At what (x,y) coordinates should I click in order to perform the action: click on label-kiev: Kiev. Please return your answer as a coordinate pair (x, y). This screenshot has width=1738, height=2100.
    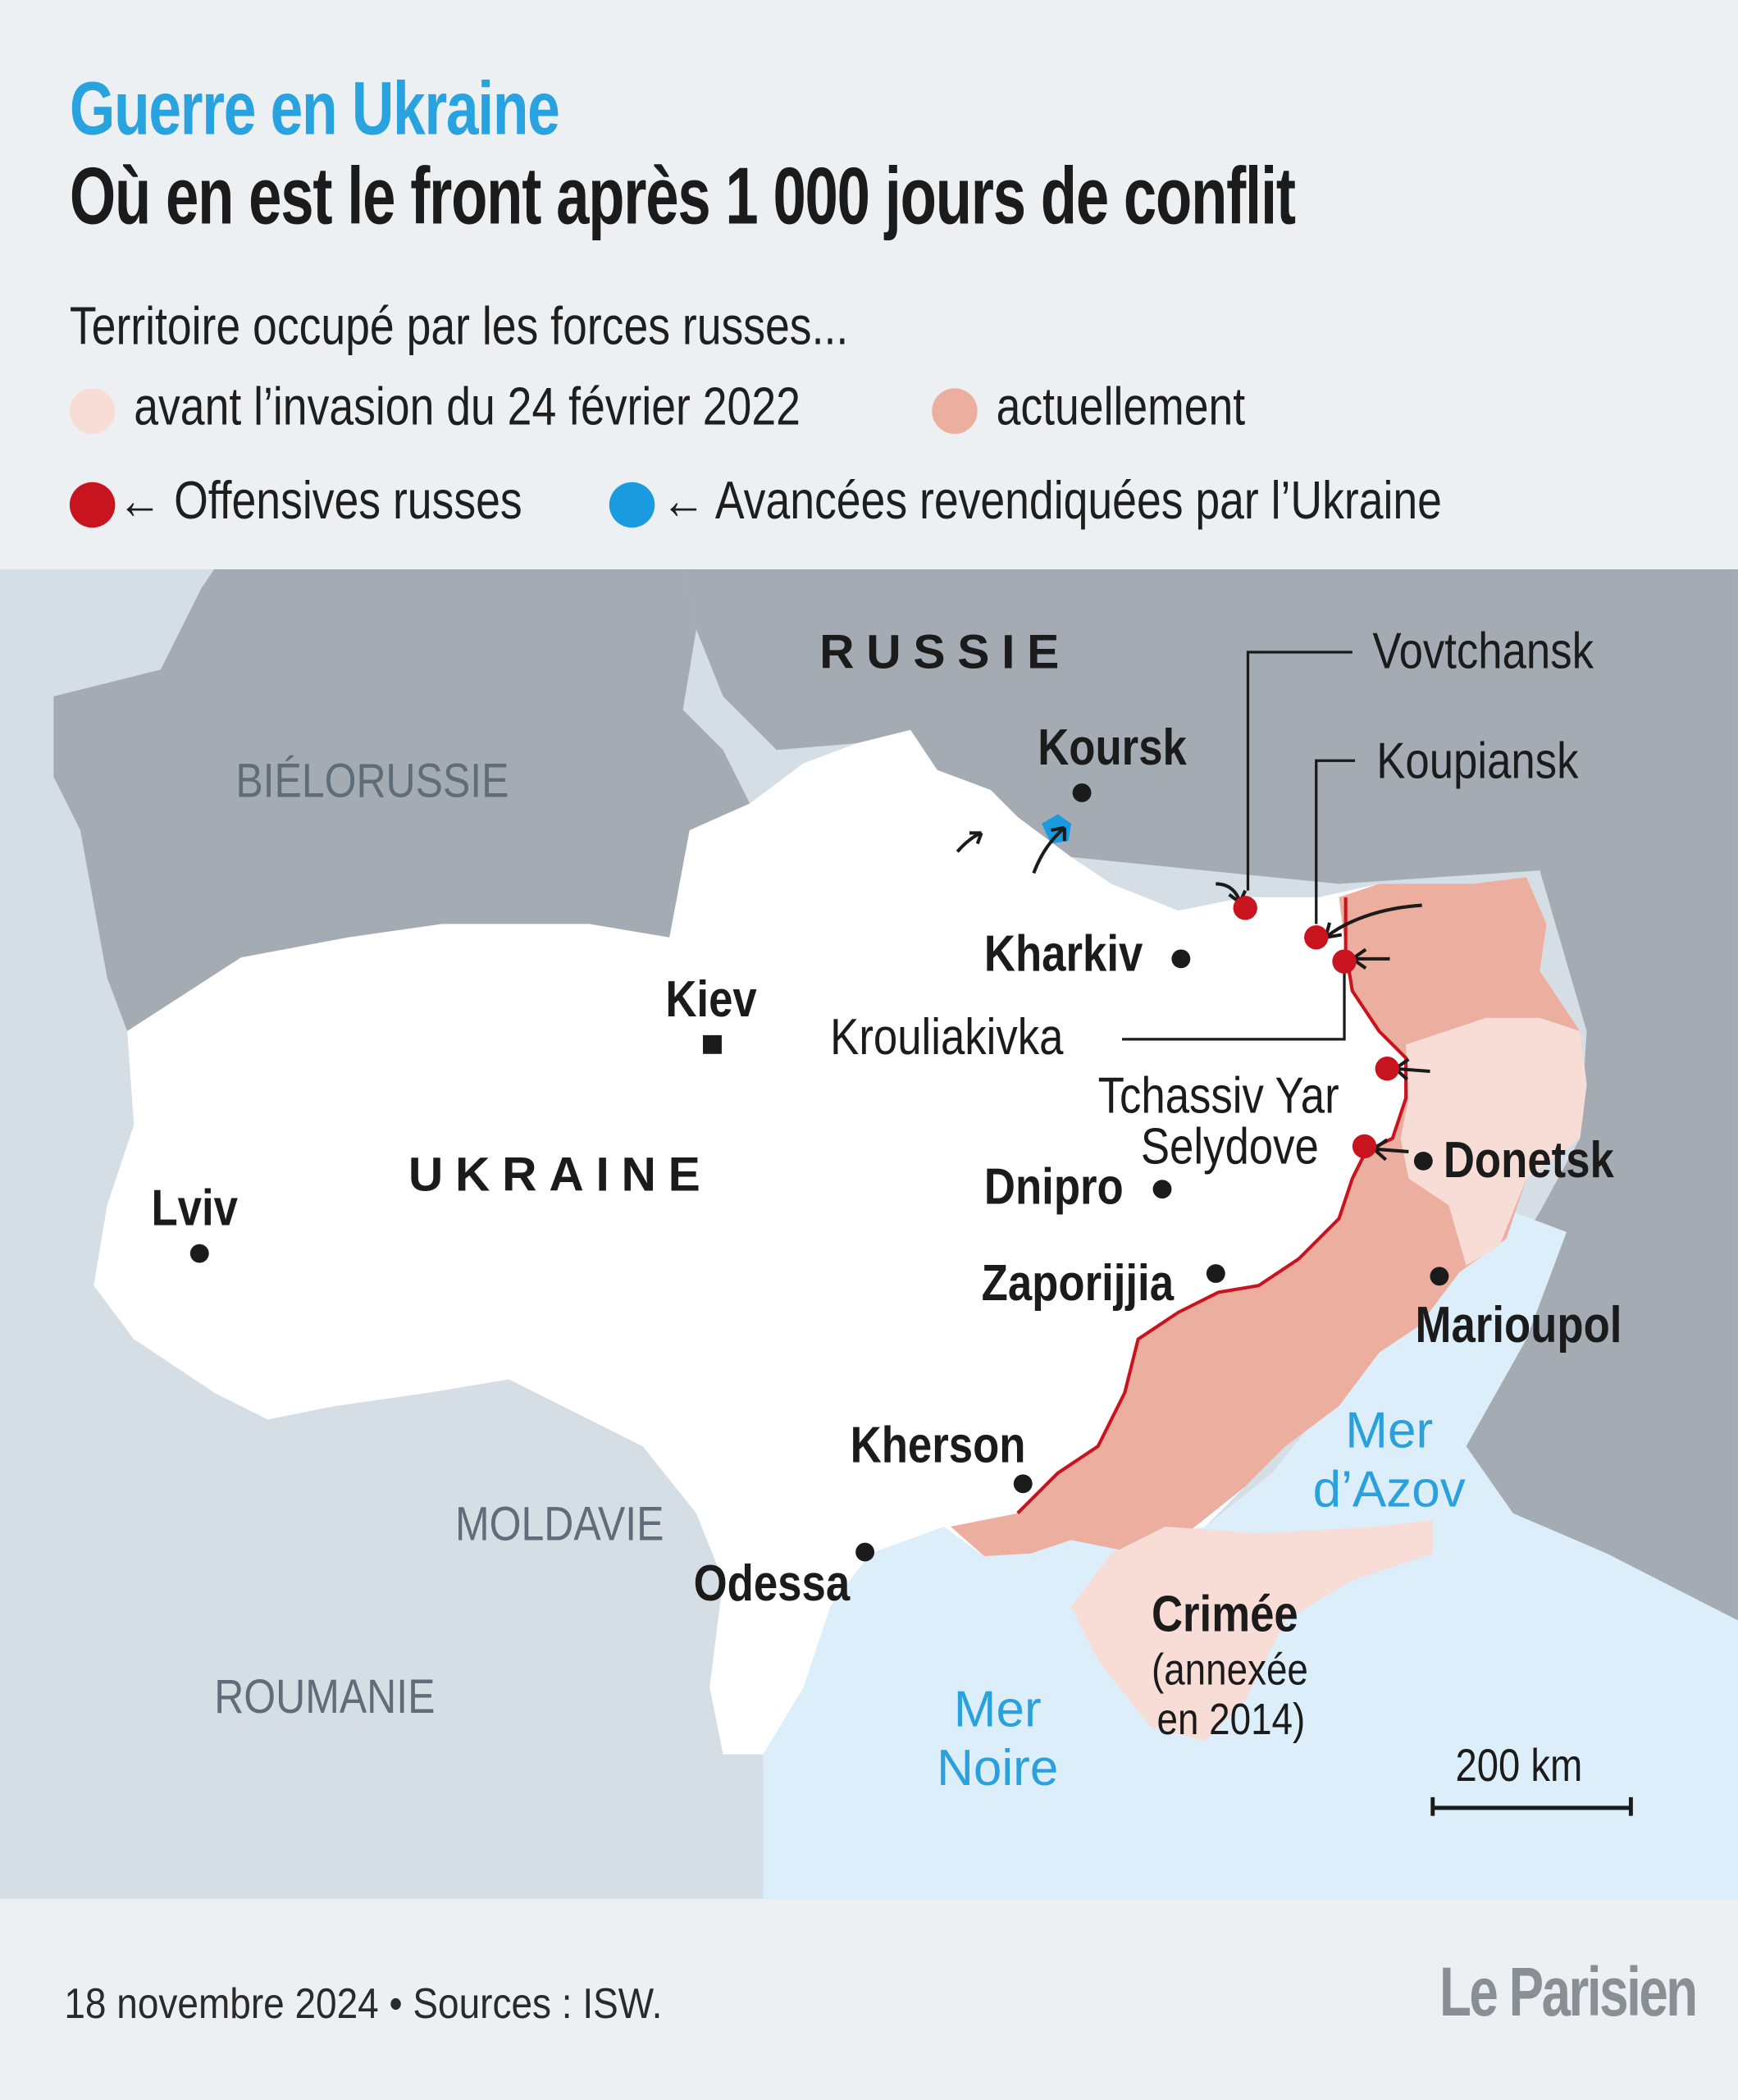
    Looking at the image, I should click on (711, 1001).